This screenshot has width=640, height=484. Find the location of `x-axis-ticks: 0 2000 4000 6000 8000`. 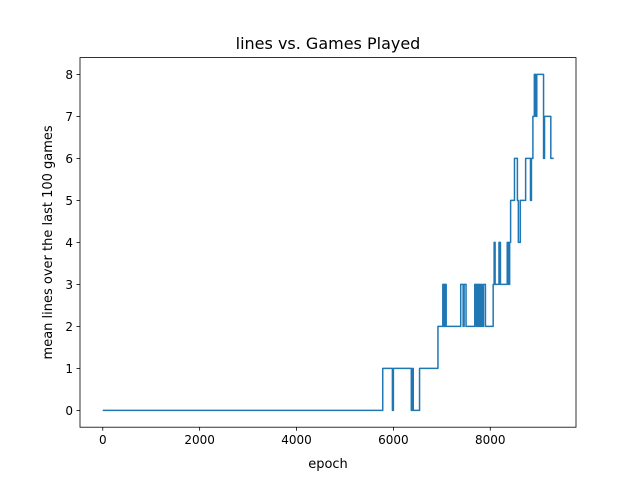

x-axis-ticks: 0 2000 4000 6000 8000 is located at coordinates (302, 437).